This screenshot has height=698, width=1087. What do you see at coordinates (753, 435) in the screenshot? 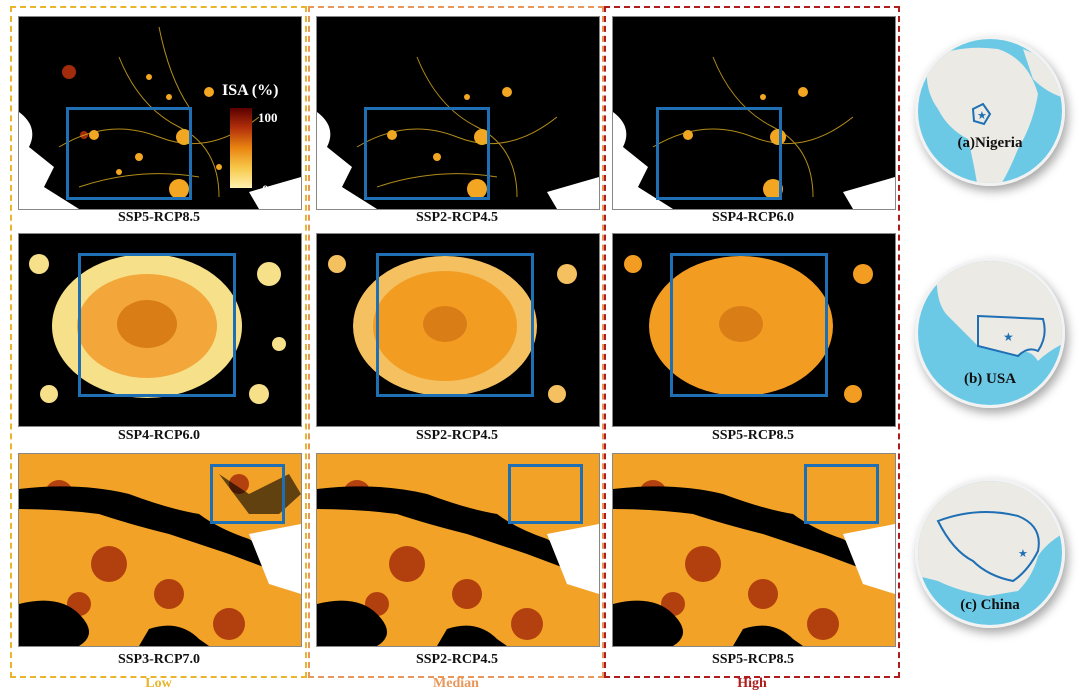
I see `caption-row2-high: SSP5-RCP8.5` at bounding box center [753, 435].